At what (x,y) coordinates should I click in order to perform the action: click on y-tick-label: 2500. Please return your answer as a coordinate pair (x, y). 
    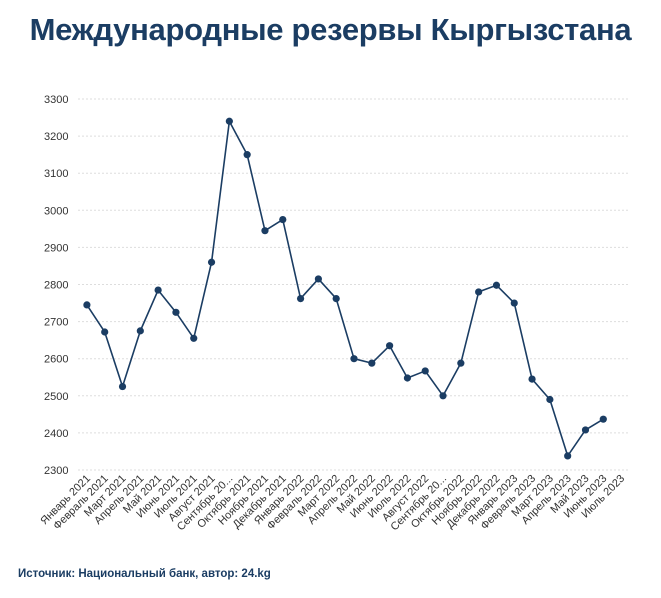
    Looking at the image, I should click on (56, 397).